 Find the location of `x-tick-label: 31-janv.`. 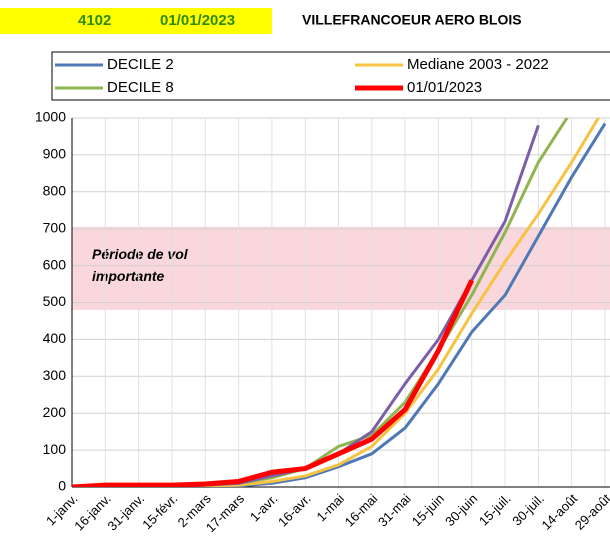

x-tick-label: 31-janv. is located at coordinates (126, 512).